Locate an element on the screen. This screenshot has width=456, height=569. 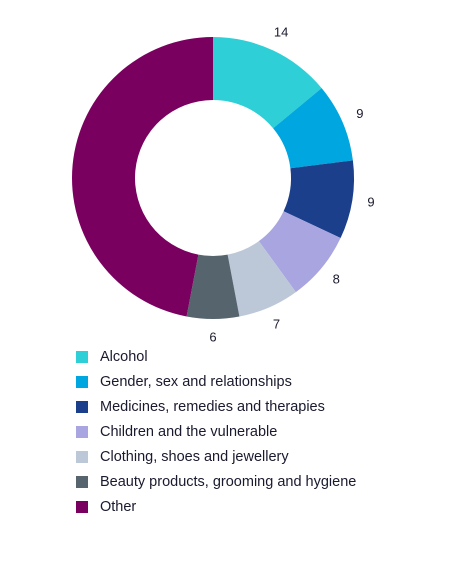
legend-label: Clothing, shoes and jewellery is located at coordinates (194, 457).